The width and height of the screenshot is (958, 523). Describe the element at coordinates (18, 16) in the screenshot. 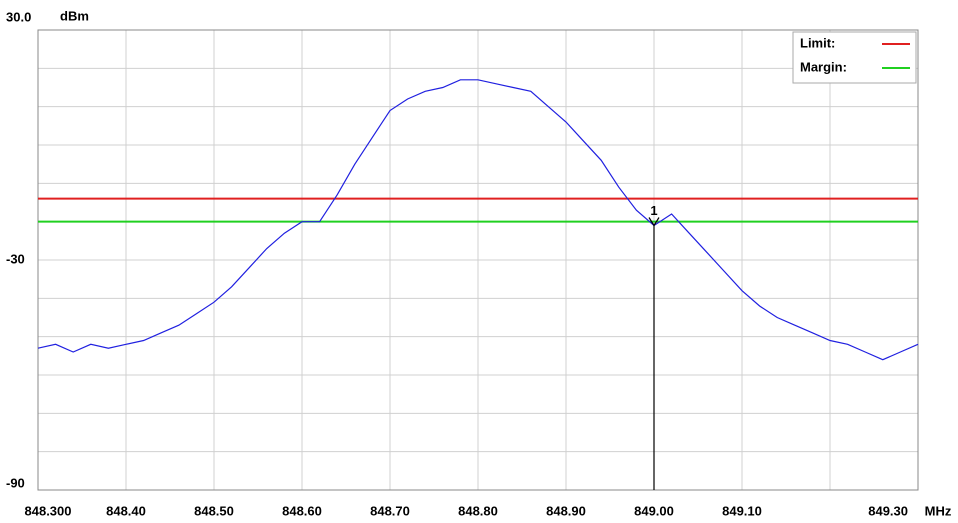

I see `y-tick-label: 30.0` at that location.